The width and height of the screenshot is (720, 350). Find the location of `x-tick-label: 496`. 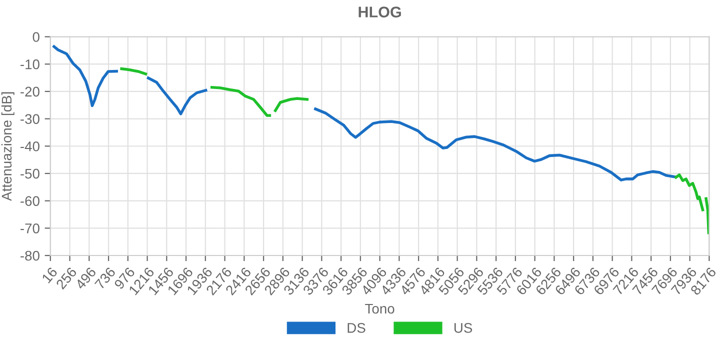

x-tick-label: 496 is located at coordinates (85, 278).